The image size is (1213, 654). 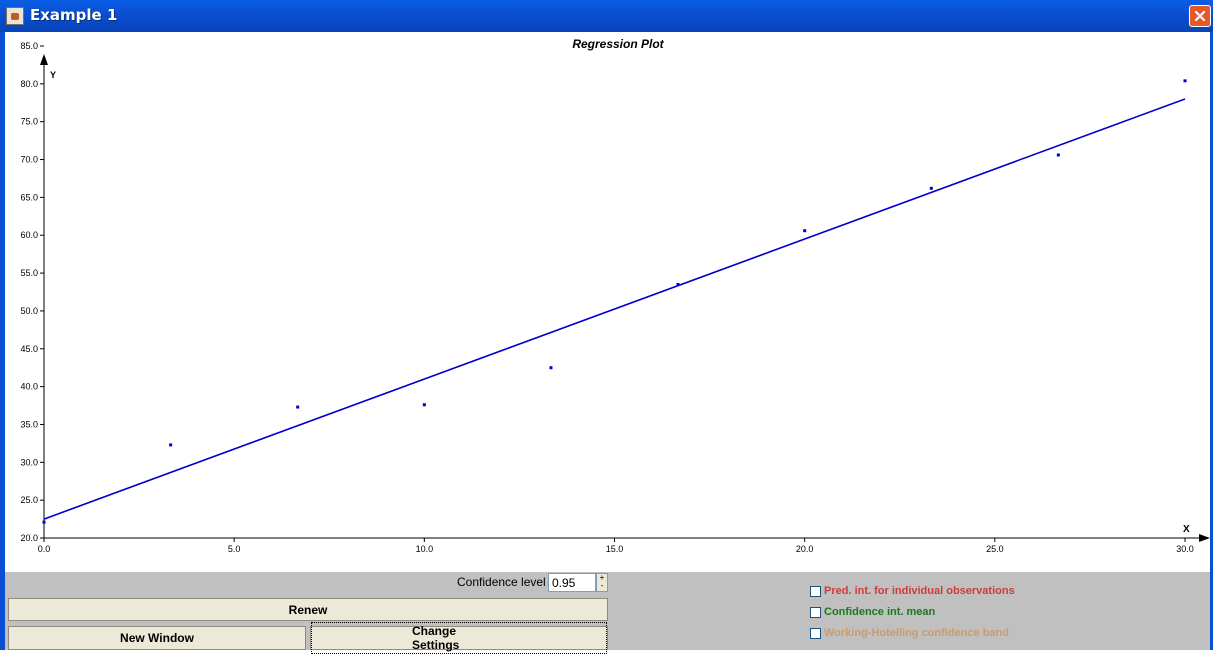 I want to click on x-tick-label: 20.0, so click(x=805, y=549).